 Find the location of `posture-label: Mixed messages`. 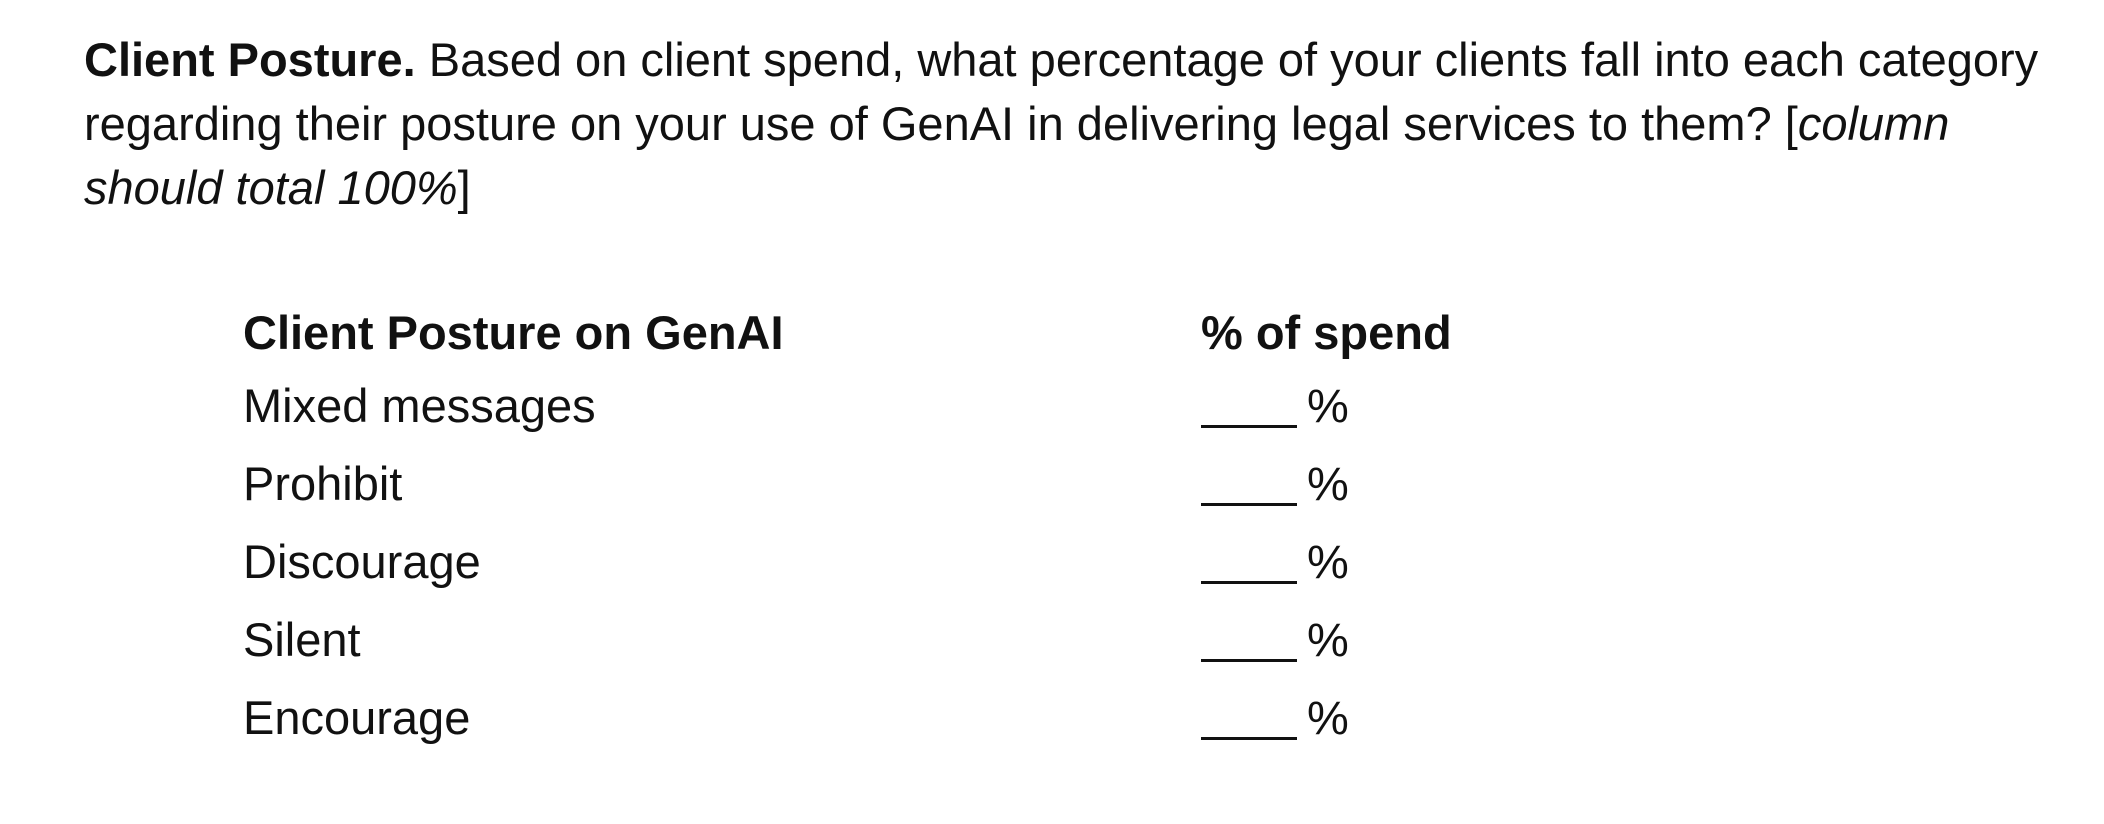

posture-label: Mixed messages is located at coordinates (419, 405).